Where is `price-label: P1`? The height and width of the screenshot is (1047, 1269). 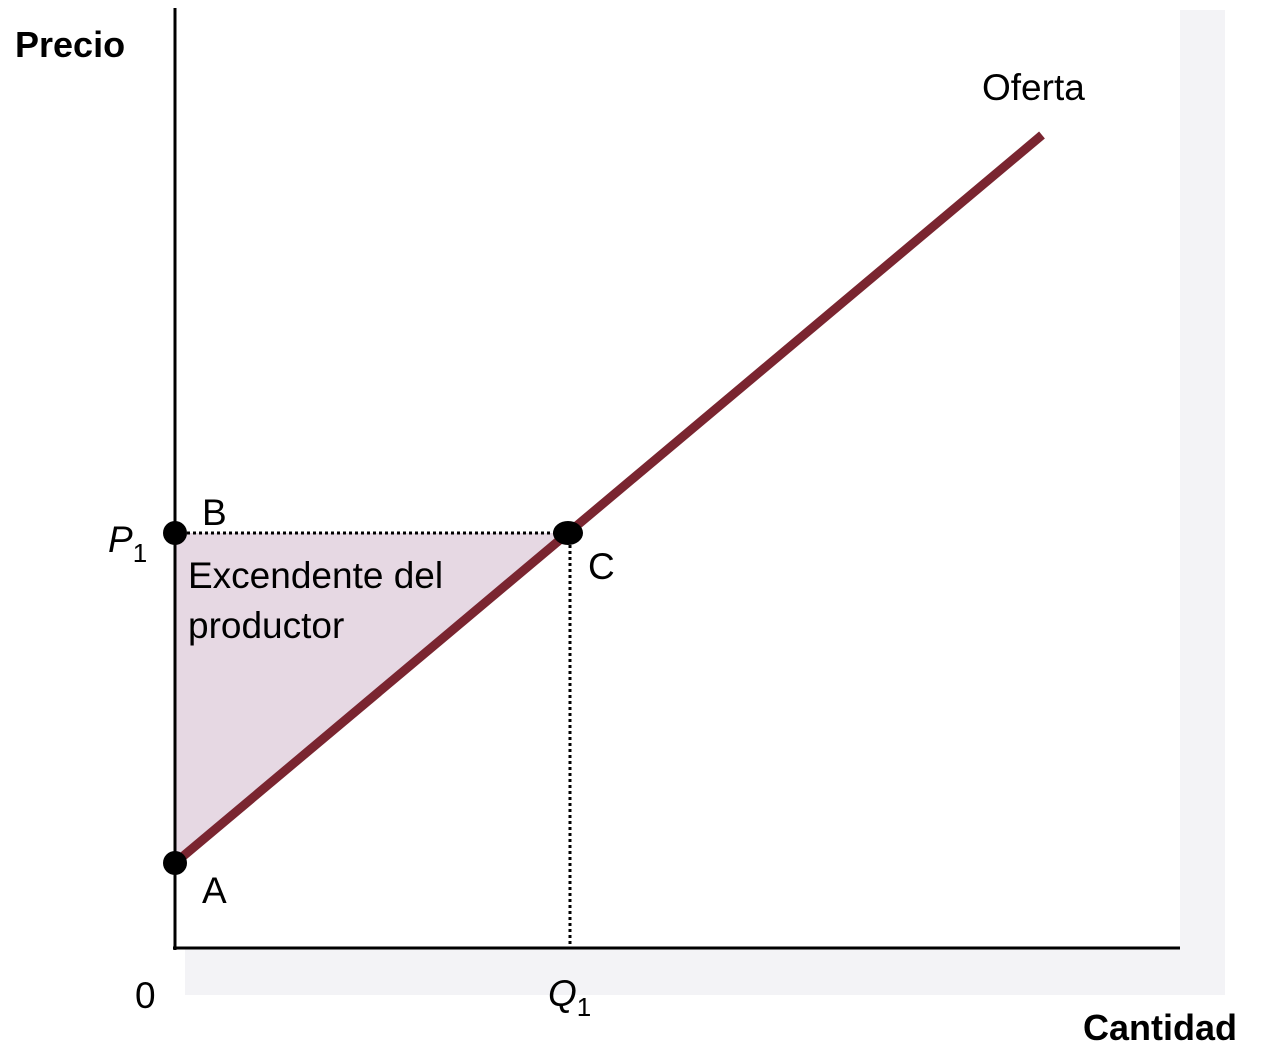 price-label: P1 is located at coordinates (127, 543).